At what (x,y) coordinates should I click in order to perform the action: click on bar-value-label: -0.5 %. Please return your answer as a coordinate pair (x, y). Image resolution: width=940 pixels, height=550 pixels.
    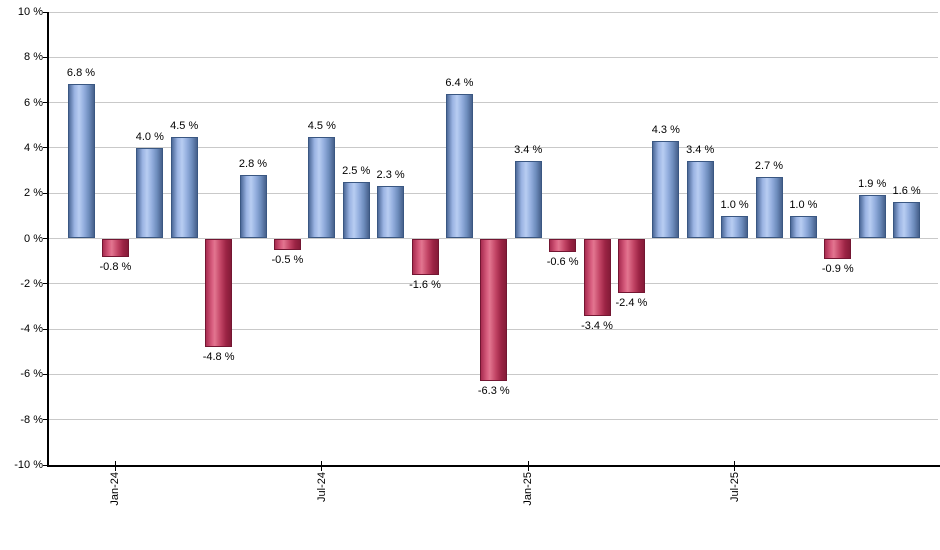
    Looking at the image, I should click on (287, 259).